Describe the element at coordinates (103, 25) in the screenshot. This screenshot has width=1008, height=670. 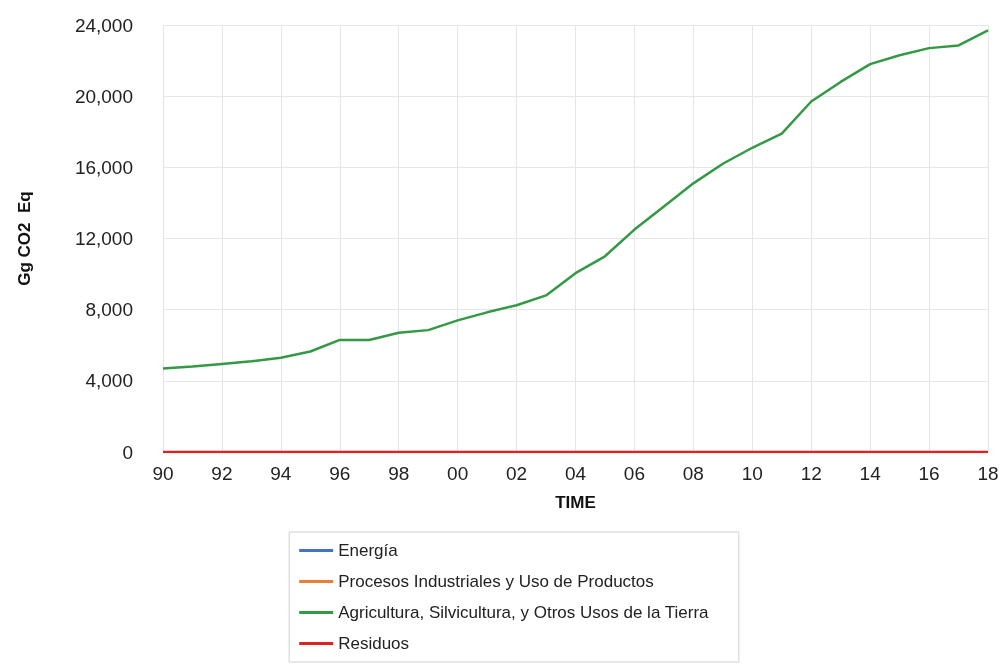
I see `y-tick-label: 24,000` at that location.